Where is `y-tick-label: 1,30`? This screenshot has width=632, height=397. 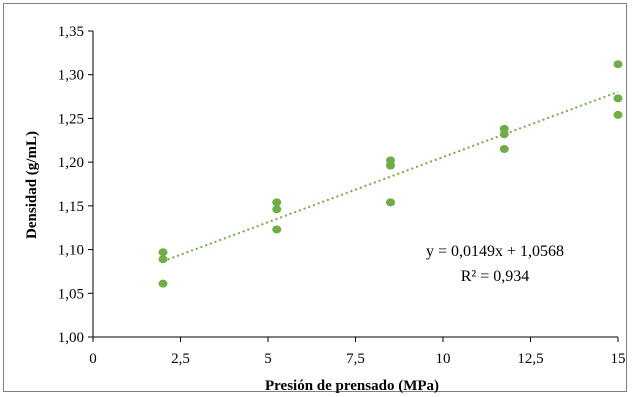 y-tick-label: 1,30 is located at coordinates (71, 76).